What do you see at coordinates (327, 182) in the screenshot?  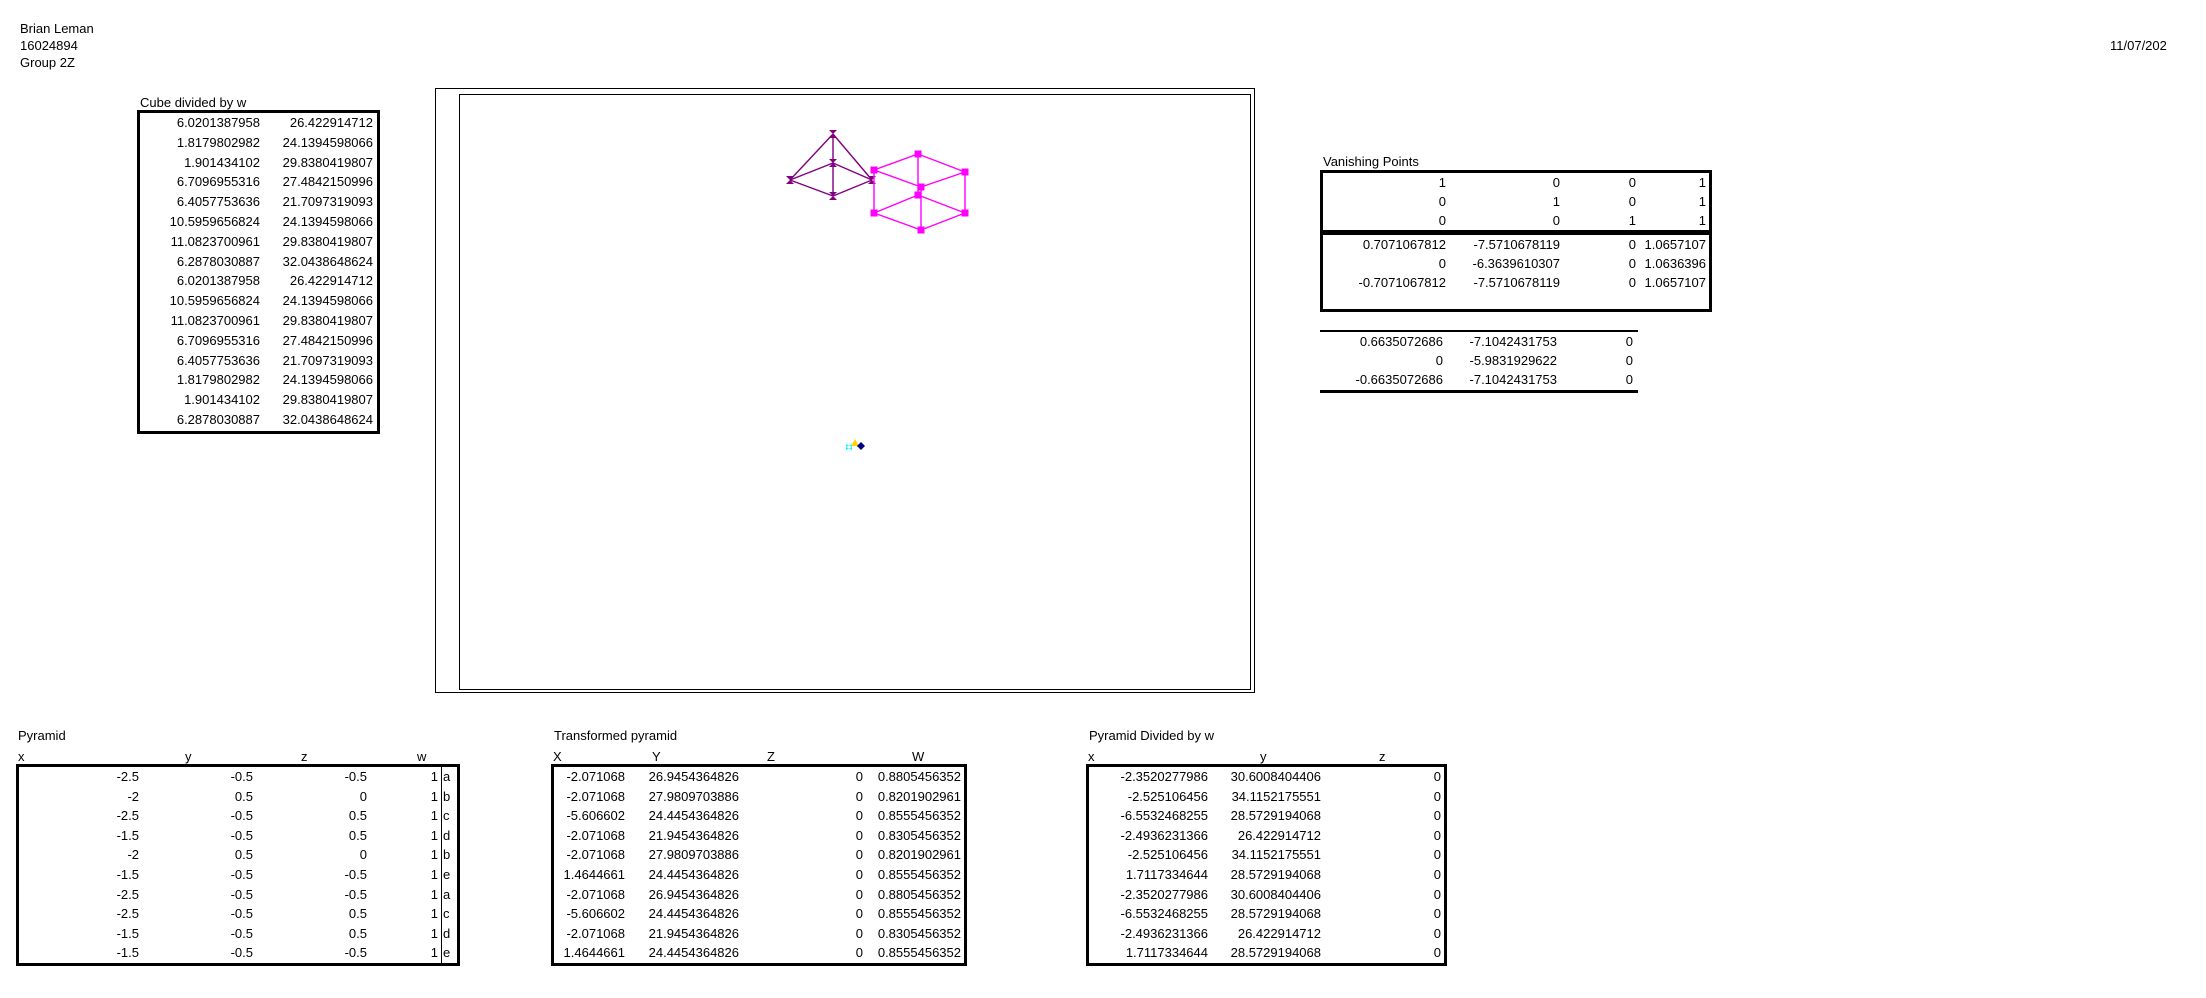 I see `table-cell: 27.4842150996` at bounding box center [327, 182].